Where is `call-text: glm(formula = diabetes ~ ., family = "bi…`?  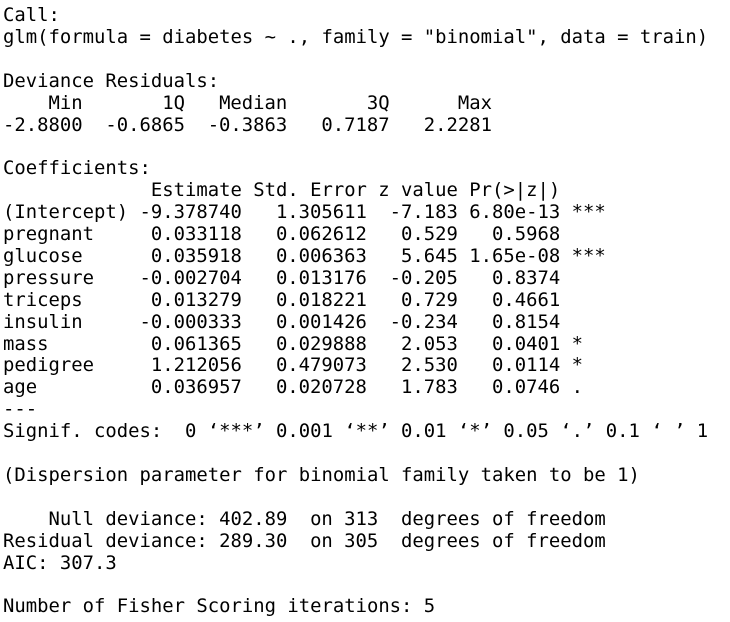
call-text: glm(formula = diabetes ~ ., family = "bi… is located at coordinates (356, 36).